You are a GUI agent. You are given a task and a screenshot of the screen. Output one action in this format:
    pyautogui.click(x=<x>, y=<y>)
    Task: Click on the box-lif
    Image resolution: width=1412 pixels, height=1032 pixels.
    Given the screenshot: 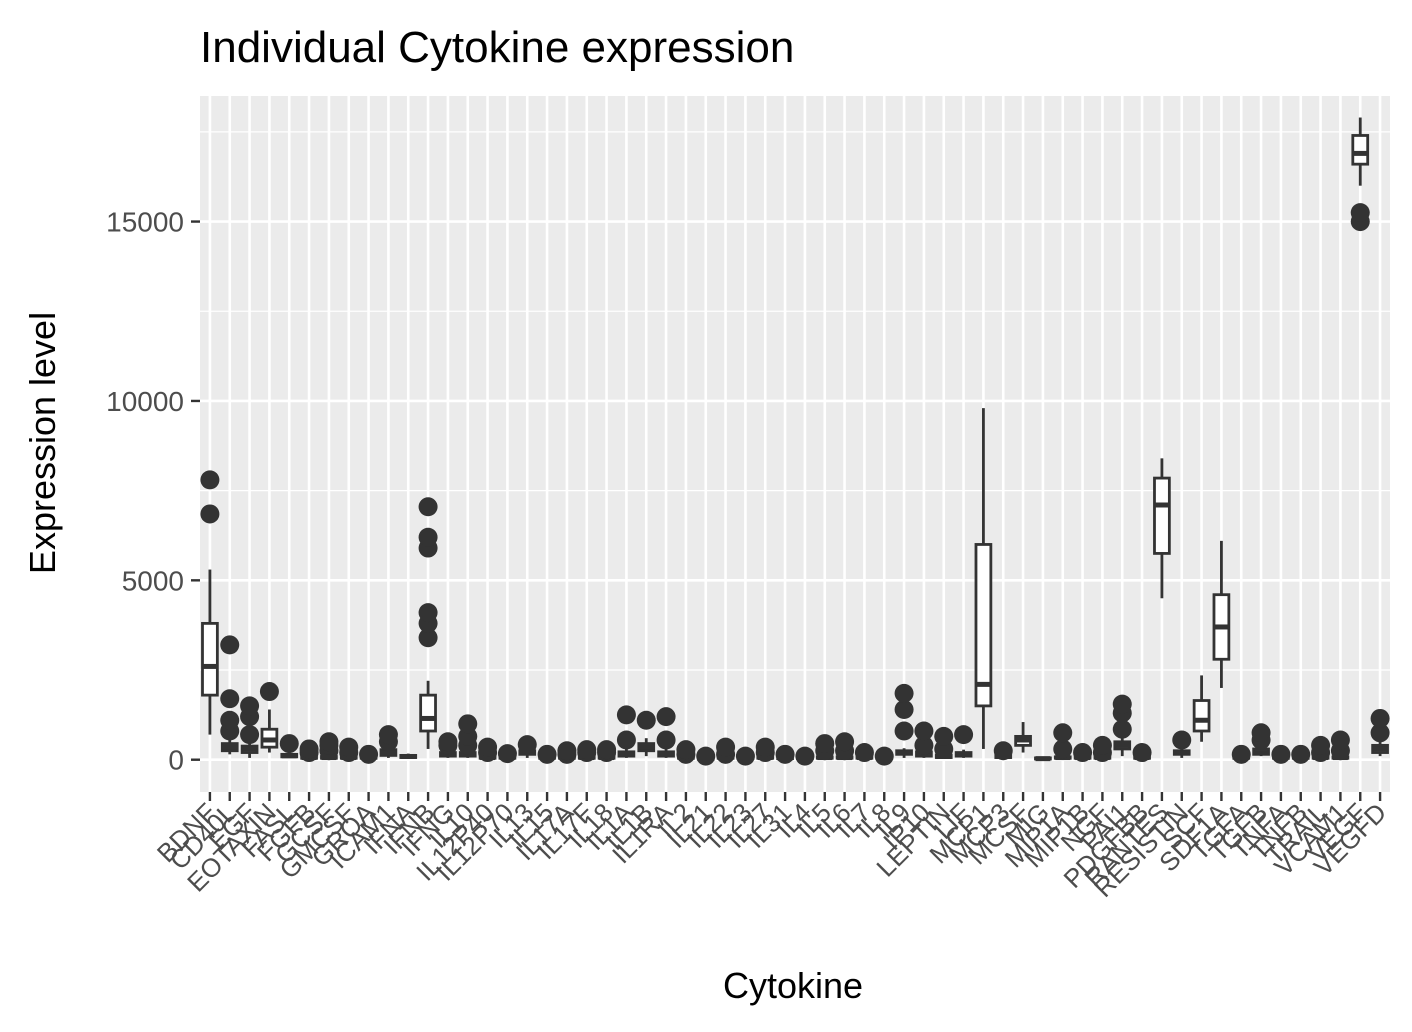 What is the action you would take?
    pyautogui.click(x=964, y=741)
    